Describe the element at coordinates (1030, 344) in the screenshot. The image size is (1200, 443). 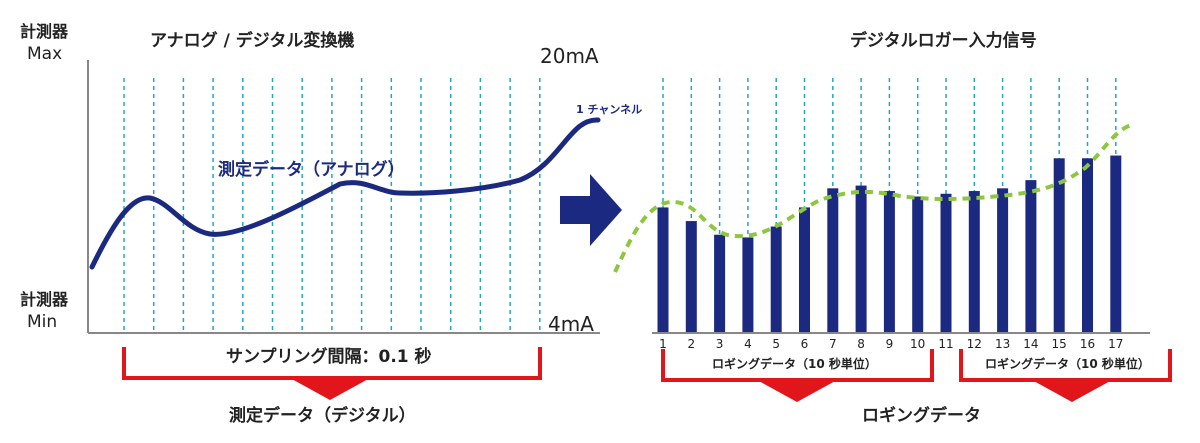
I see `tick-label-14: 14` at that location.